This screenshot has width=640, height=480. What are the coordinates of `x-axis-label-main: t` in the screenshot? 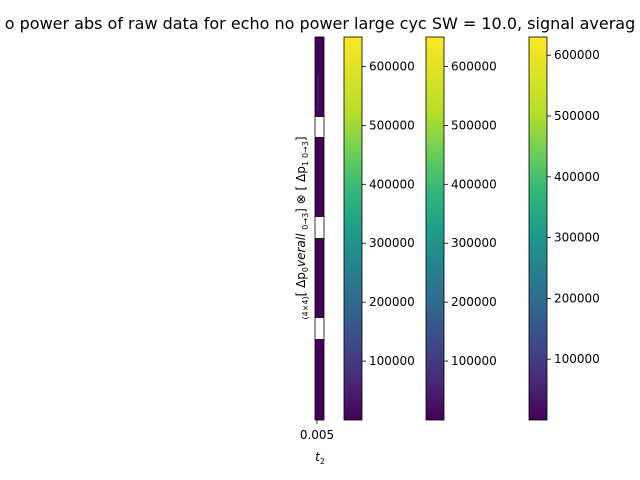 It's located at (318, 457).